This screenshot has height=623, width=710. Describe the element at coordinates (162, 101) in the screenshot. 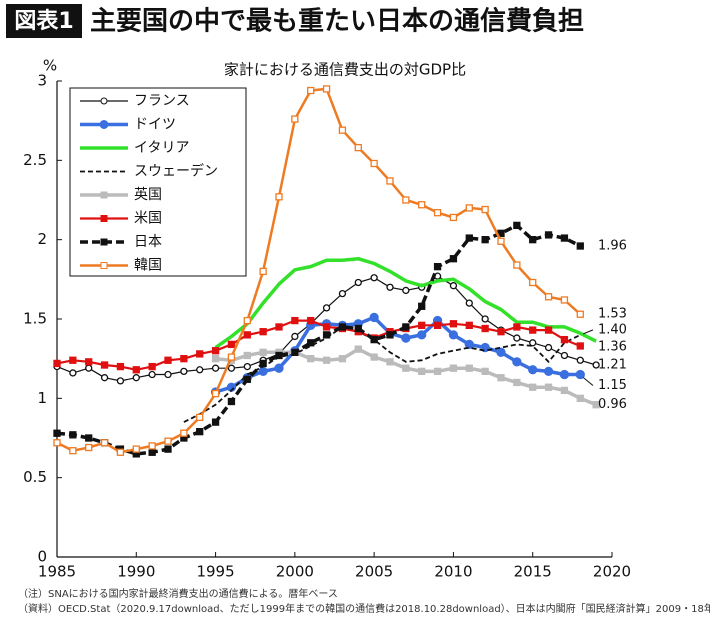

I see `legend-label: フランス` at that location.